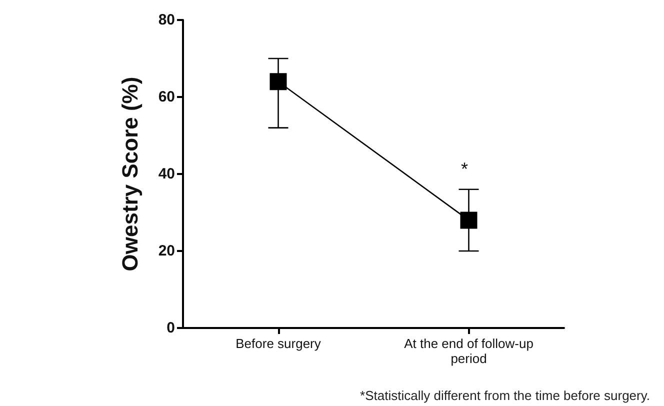  Describe the element at coordinates (279, 343) in the screenshot. I see `x-tick-label: Before surgery` at that location.